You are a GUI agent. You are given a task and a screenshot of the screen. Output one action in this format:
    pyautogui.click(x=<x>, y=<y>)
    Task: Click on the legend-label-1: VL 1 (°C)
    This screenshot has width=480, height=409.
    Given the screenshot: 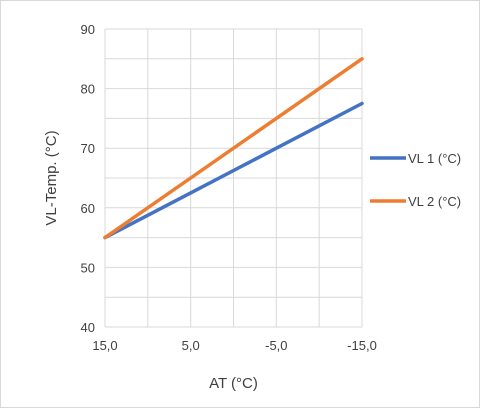 What is the action you would take?
    pyautogui.click(x=434, y=158)
    